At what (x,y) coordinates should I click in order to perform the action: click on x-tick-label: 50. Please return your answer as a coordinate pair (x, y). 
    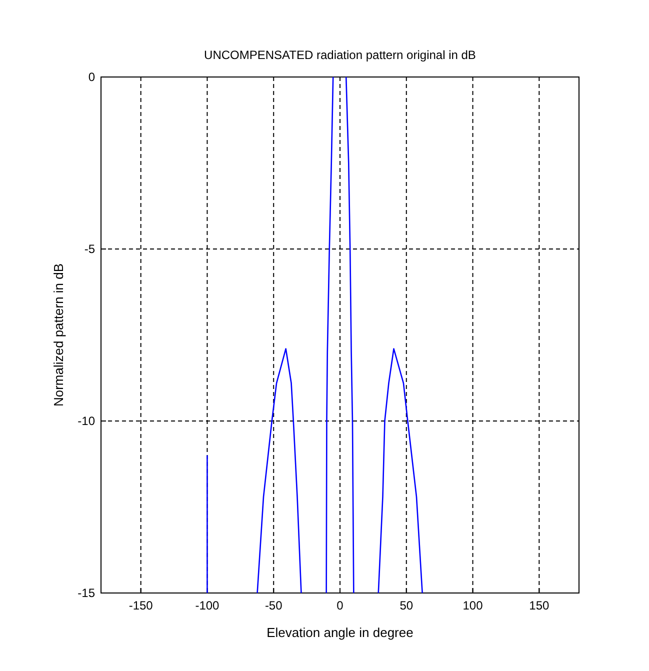
    Looking at the image, I should click on (407, 605).